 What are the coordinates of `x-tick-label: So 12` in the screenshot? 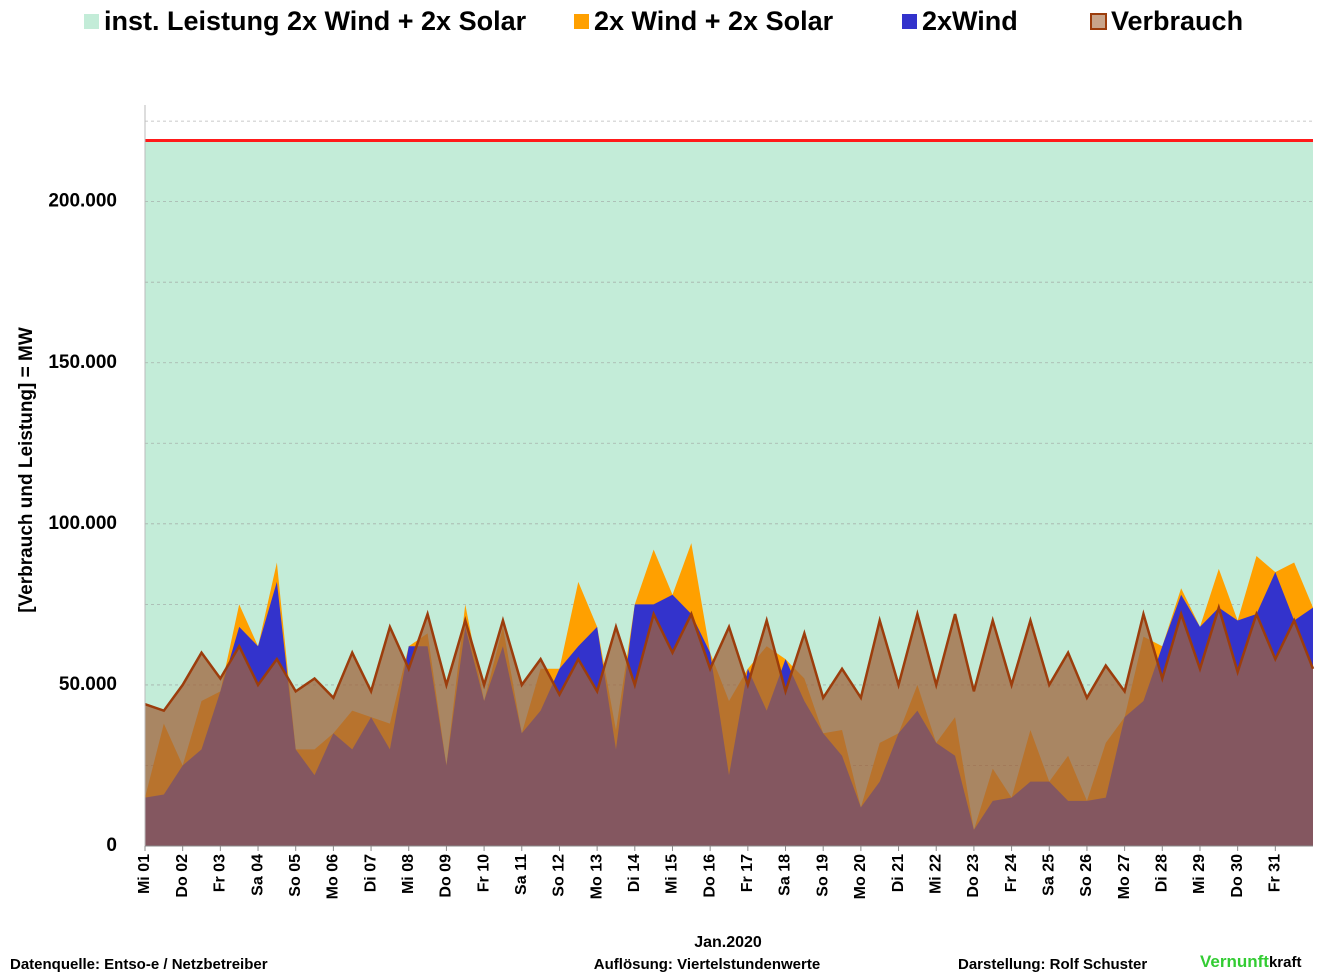 It's located at (559, 875).